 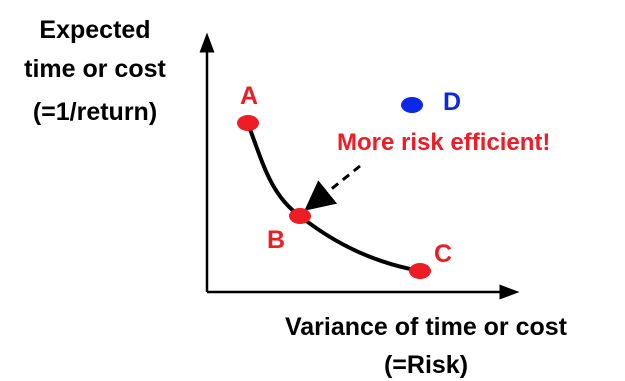 What do you see at coordinates (452, 102) in the screenshot?
I see `point-d-label: D` at bounding box center [452, 102].